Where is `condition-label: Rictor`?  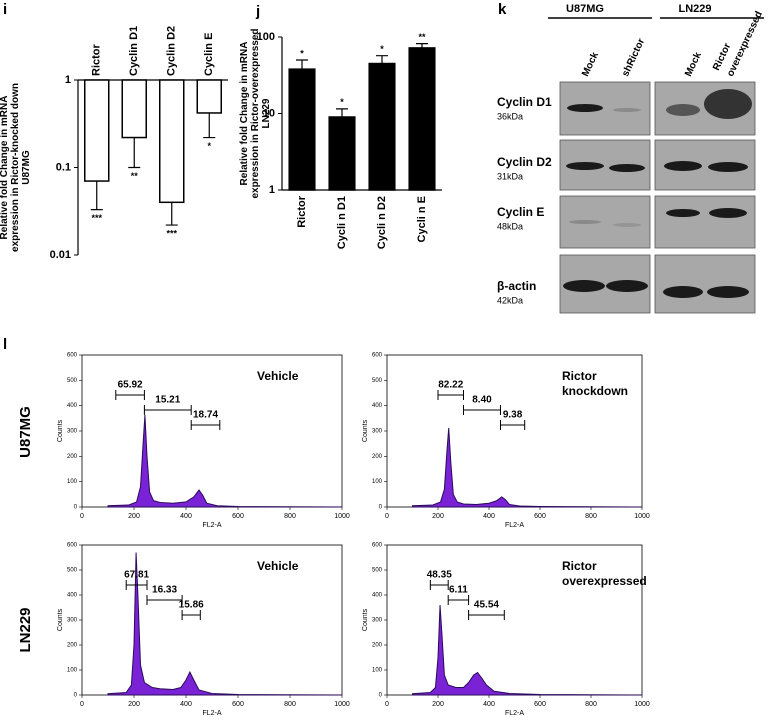 condition-label: Rictor is located at coordinates (579, 566).